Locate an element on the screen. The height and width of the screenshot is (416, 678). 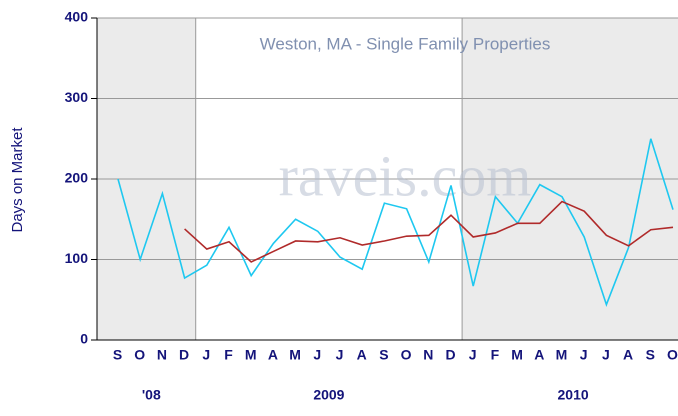
year-label: '08 is located at coordinates (151, 395).